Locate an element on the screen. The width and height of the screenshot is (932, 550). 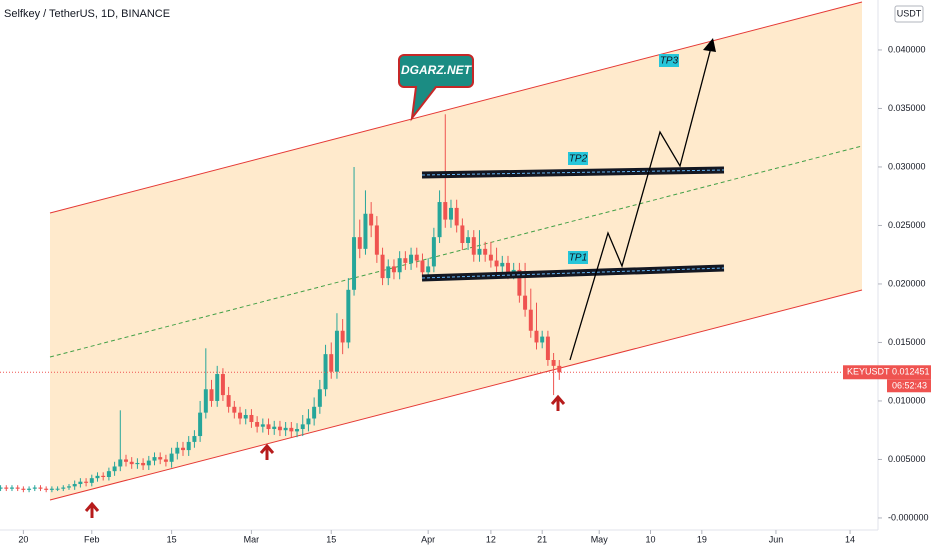
tp1-label: TP1 is located at coordinates (578, 258).